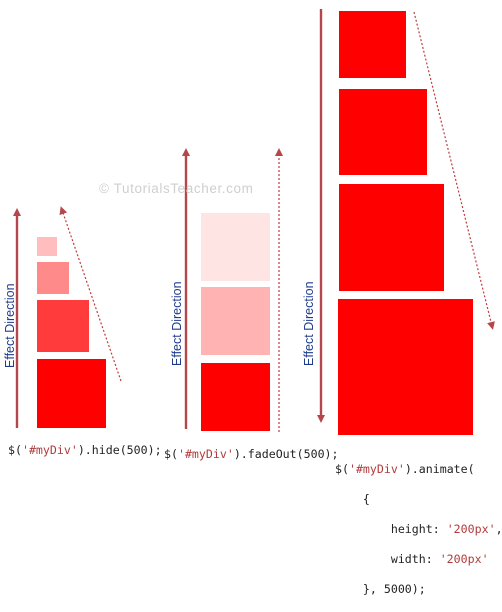  What do you see at coordinates (380, 589) in the screenshot?
I see `animate-code-line-5: }, 5000);` at bounding box center [380, 589].